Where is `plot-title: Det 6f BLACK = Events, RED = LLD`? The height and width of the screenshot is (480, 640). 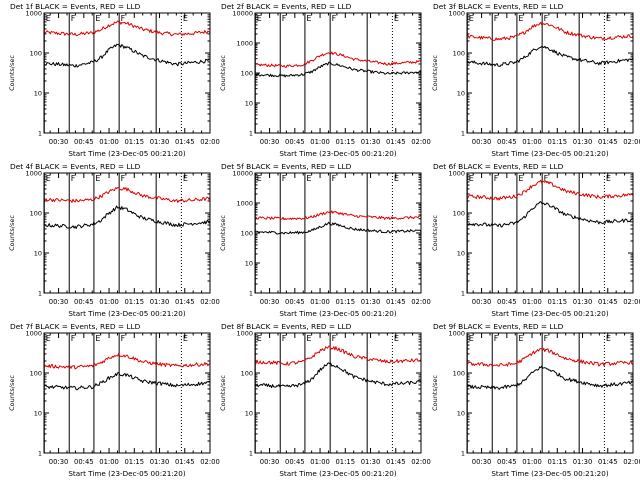 plot-title: Det 6f BLACK = Events, RED = LLD is located at coordinates (498, 166).